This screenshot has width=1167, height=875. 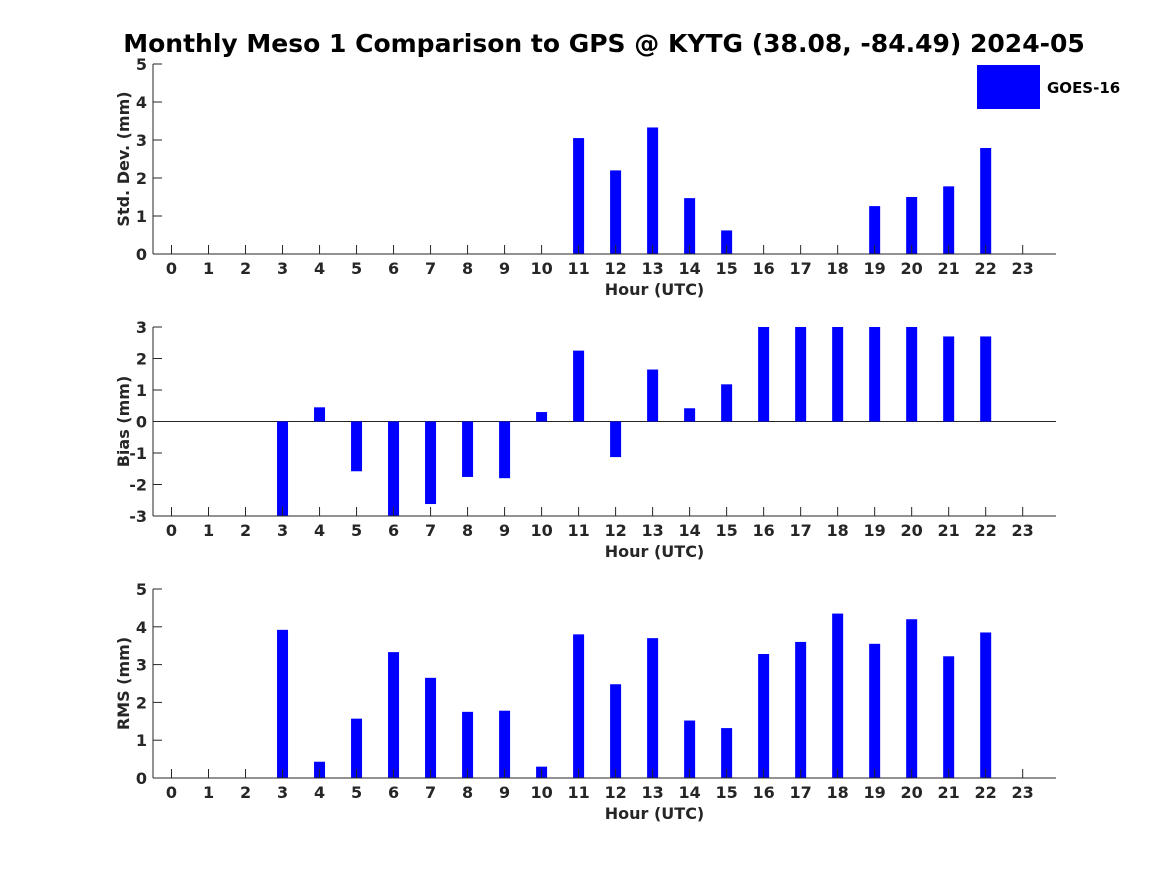 I want to click on y-tick-label: 0, so click(x=141, y=254).